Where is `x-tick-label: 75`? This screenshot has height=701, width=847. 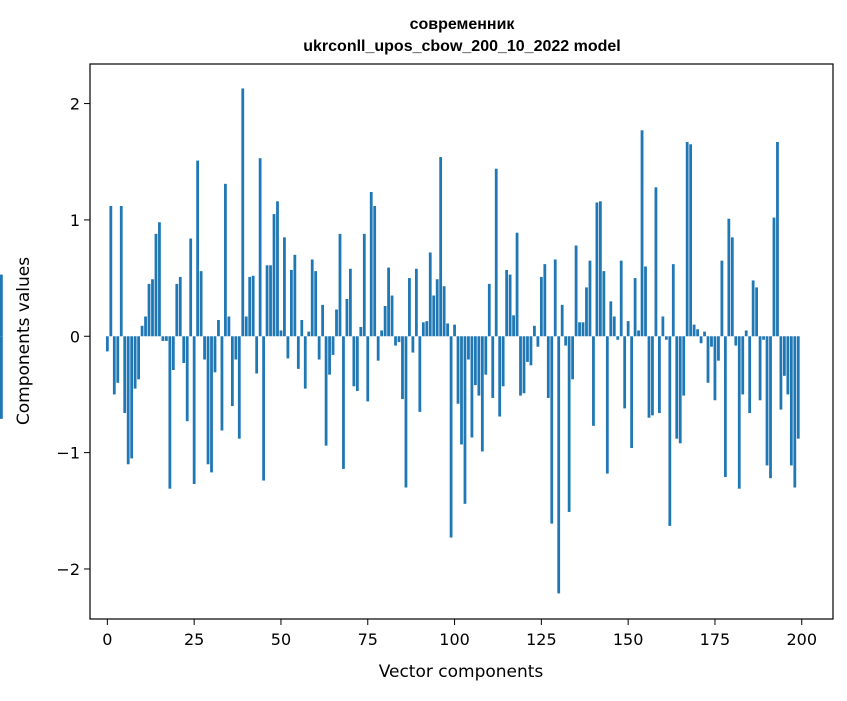 x-tick-label: 75 is located at coordinates (368, 639).